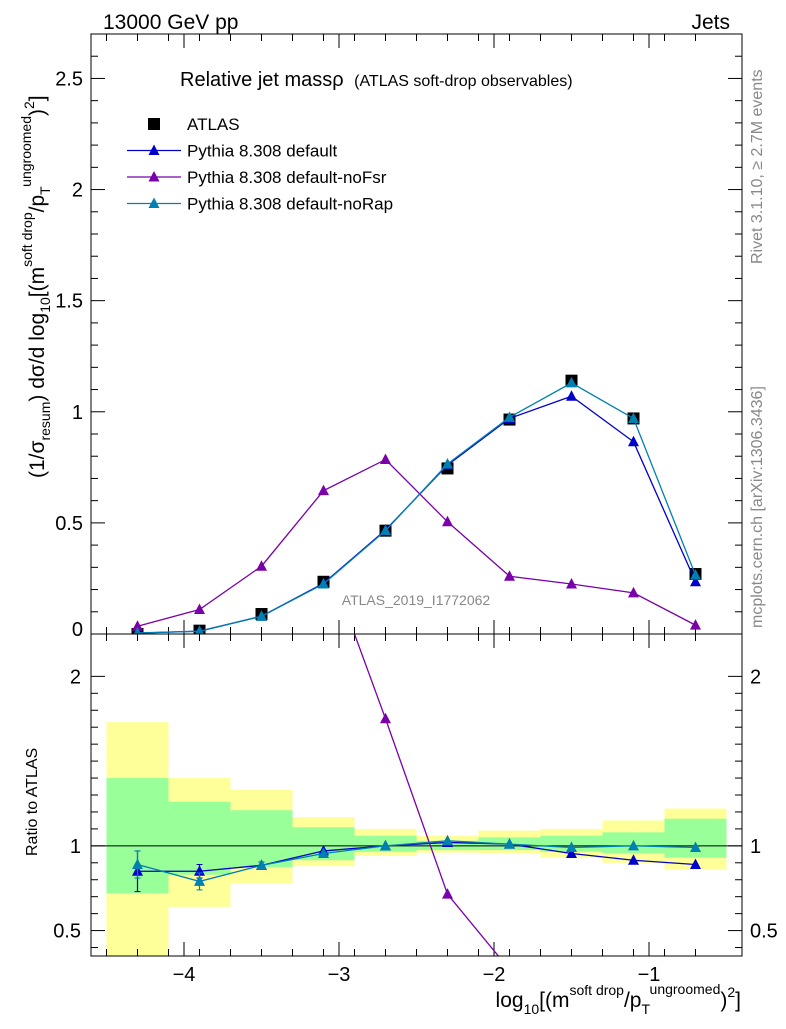 Image resolution: width=786 pixels, height=1029 pixels. I want to click on header-right: Jets, so click(710, 22).